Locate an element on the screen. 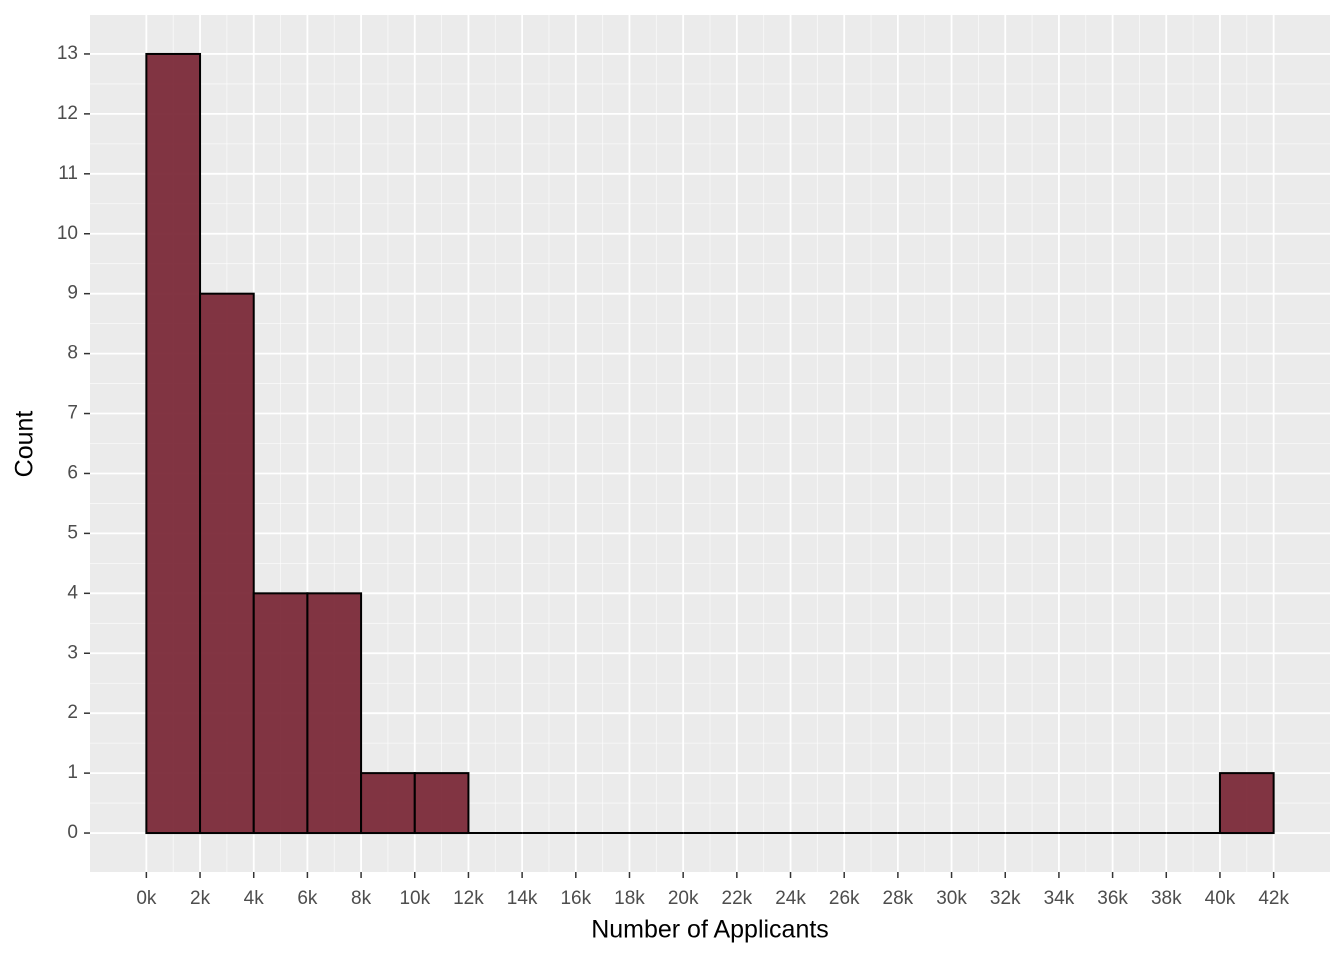 Image resolution: width=1344 pixels, height=960 pixels. x-tick-label: 28k is located at coordinates (898, 898).